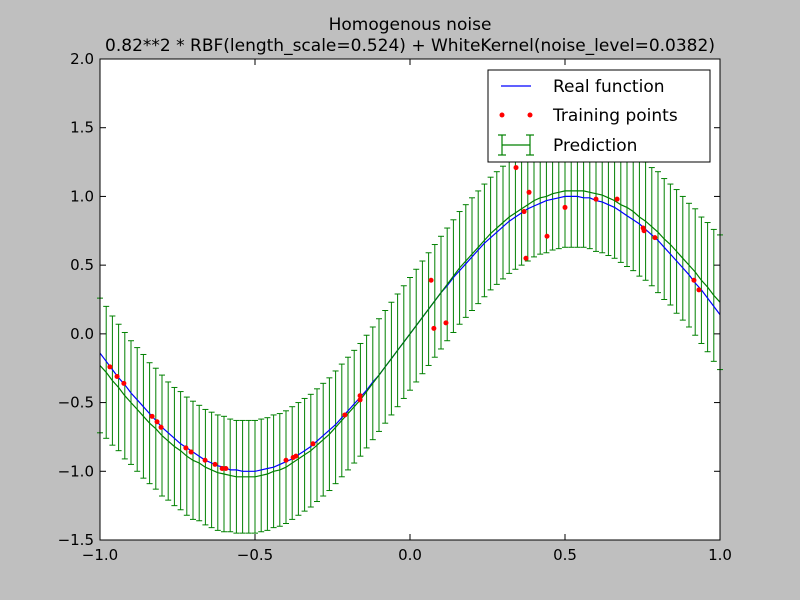  I want to click on y-tick-label: 1.0, so click(82, 196).